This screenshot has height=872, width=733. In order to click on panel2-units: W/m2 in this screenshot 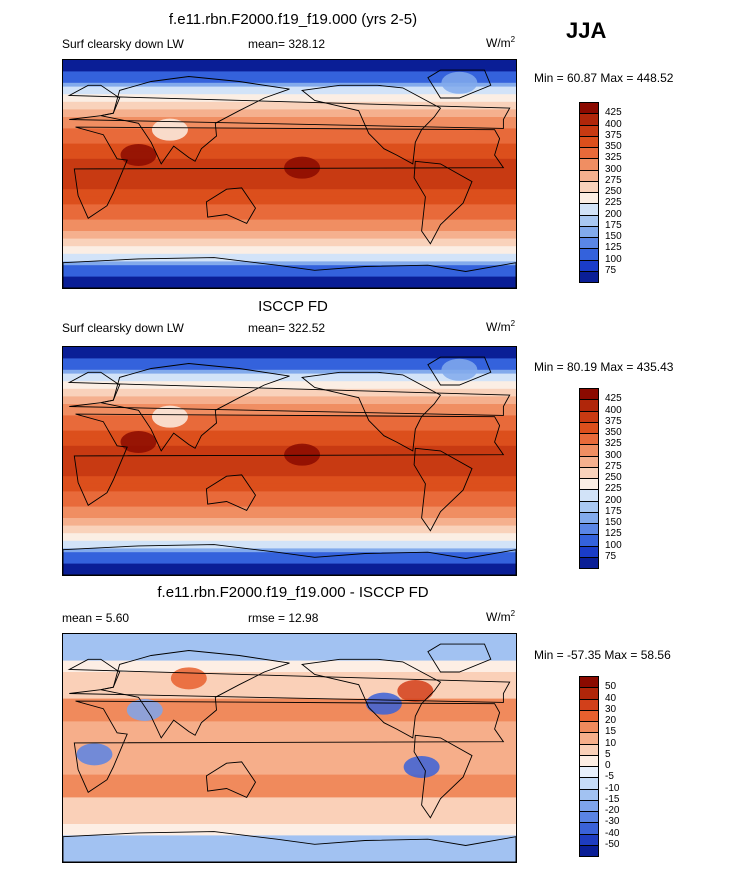, I will do `click(501, 326)`.